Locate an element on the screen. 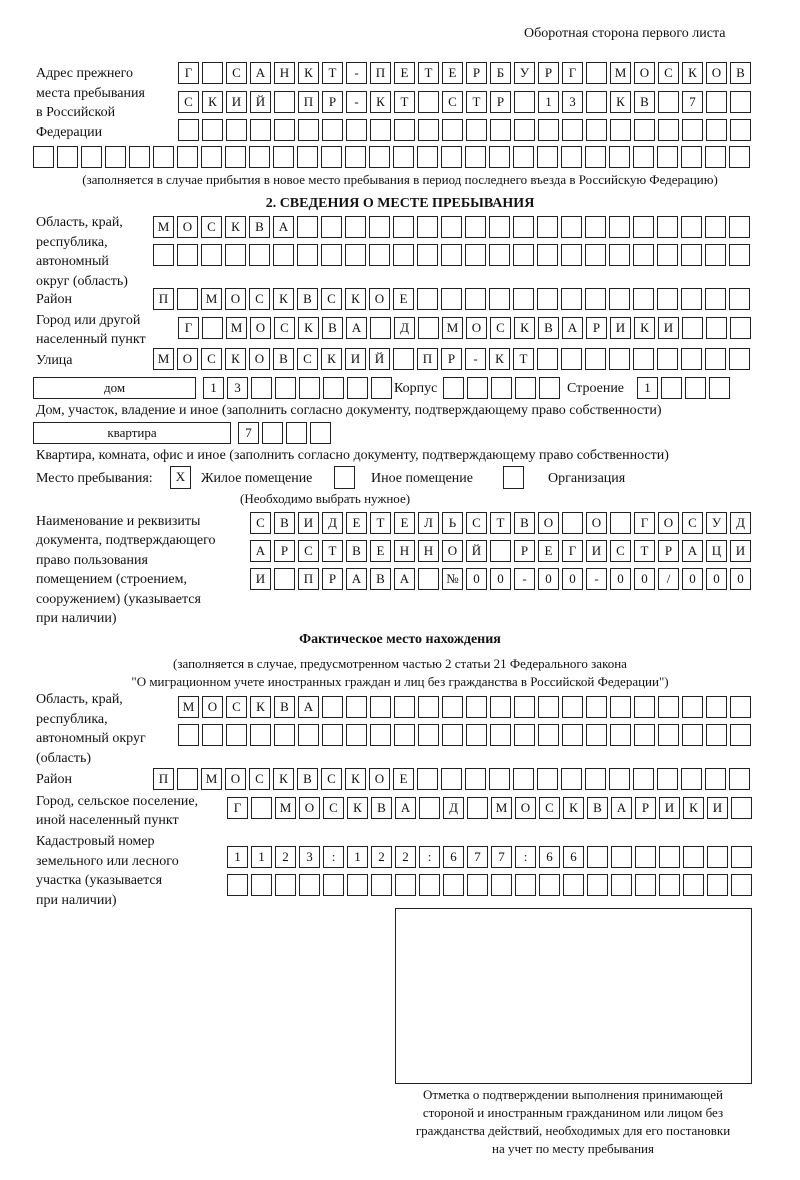  char-cell: - is located at coordinates (356, 102).